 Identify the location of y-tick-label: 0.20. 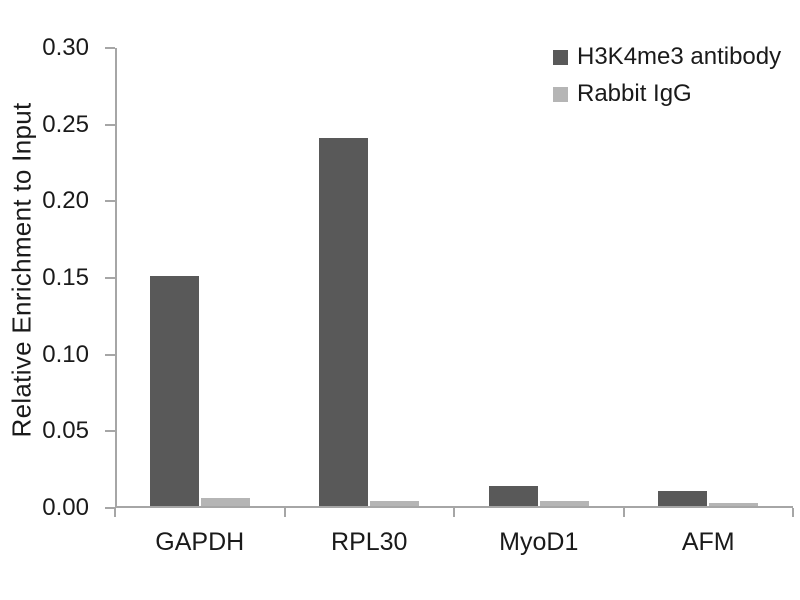
(65, 201).